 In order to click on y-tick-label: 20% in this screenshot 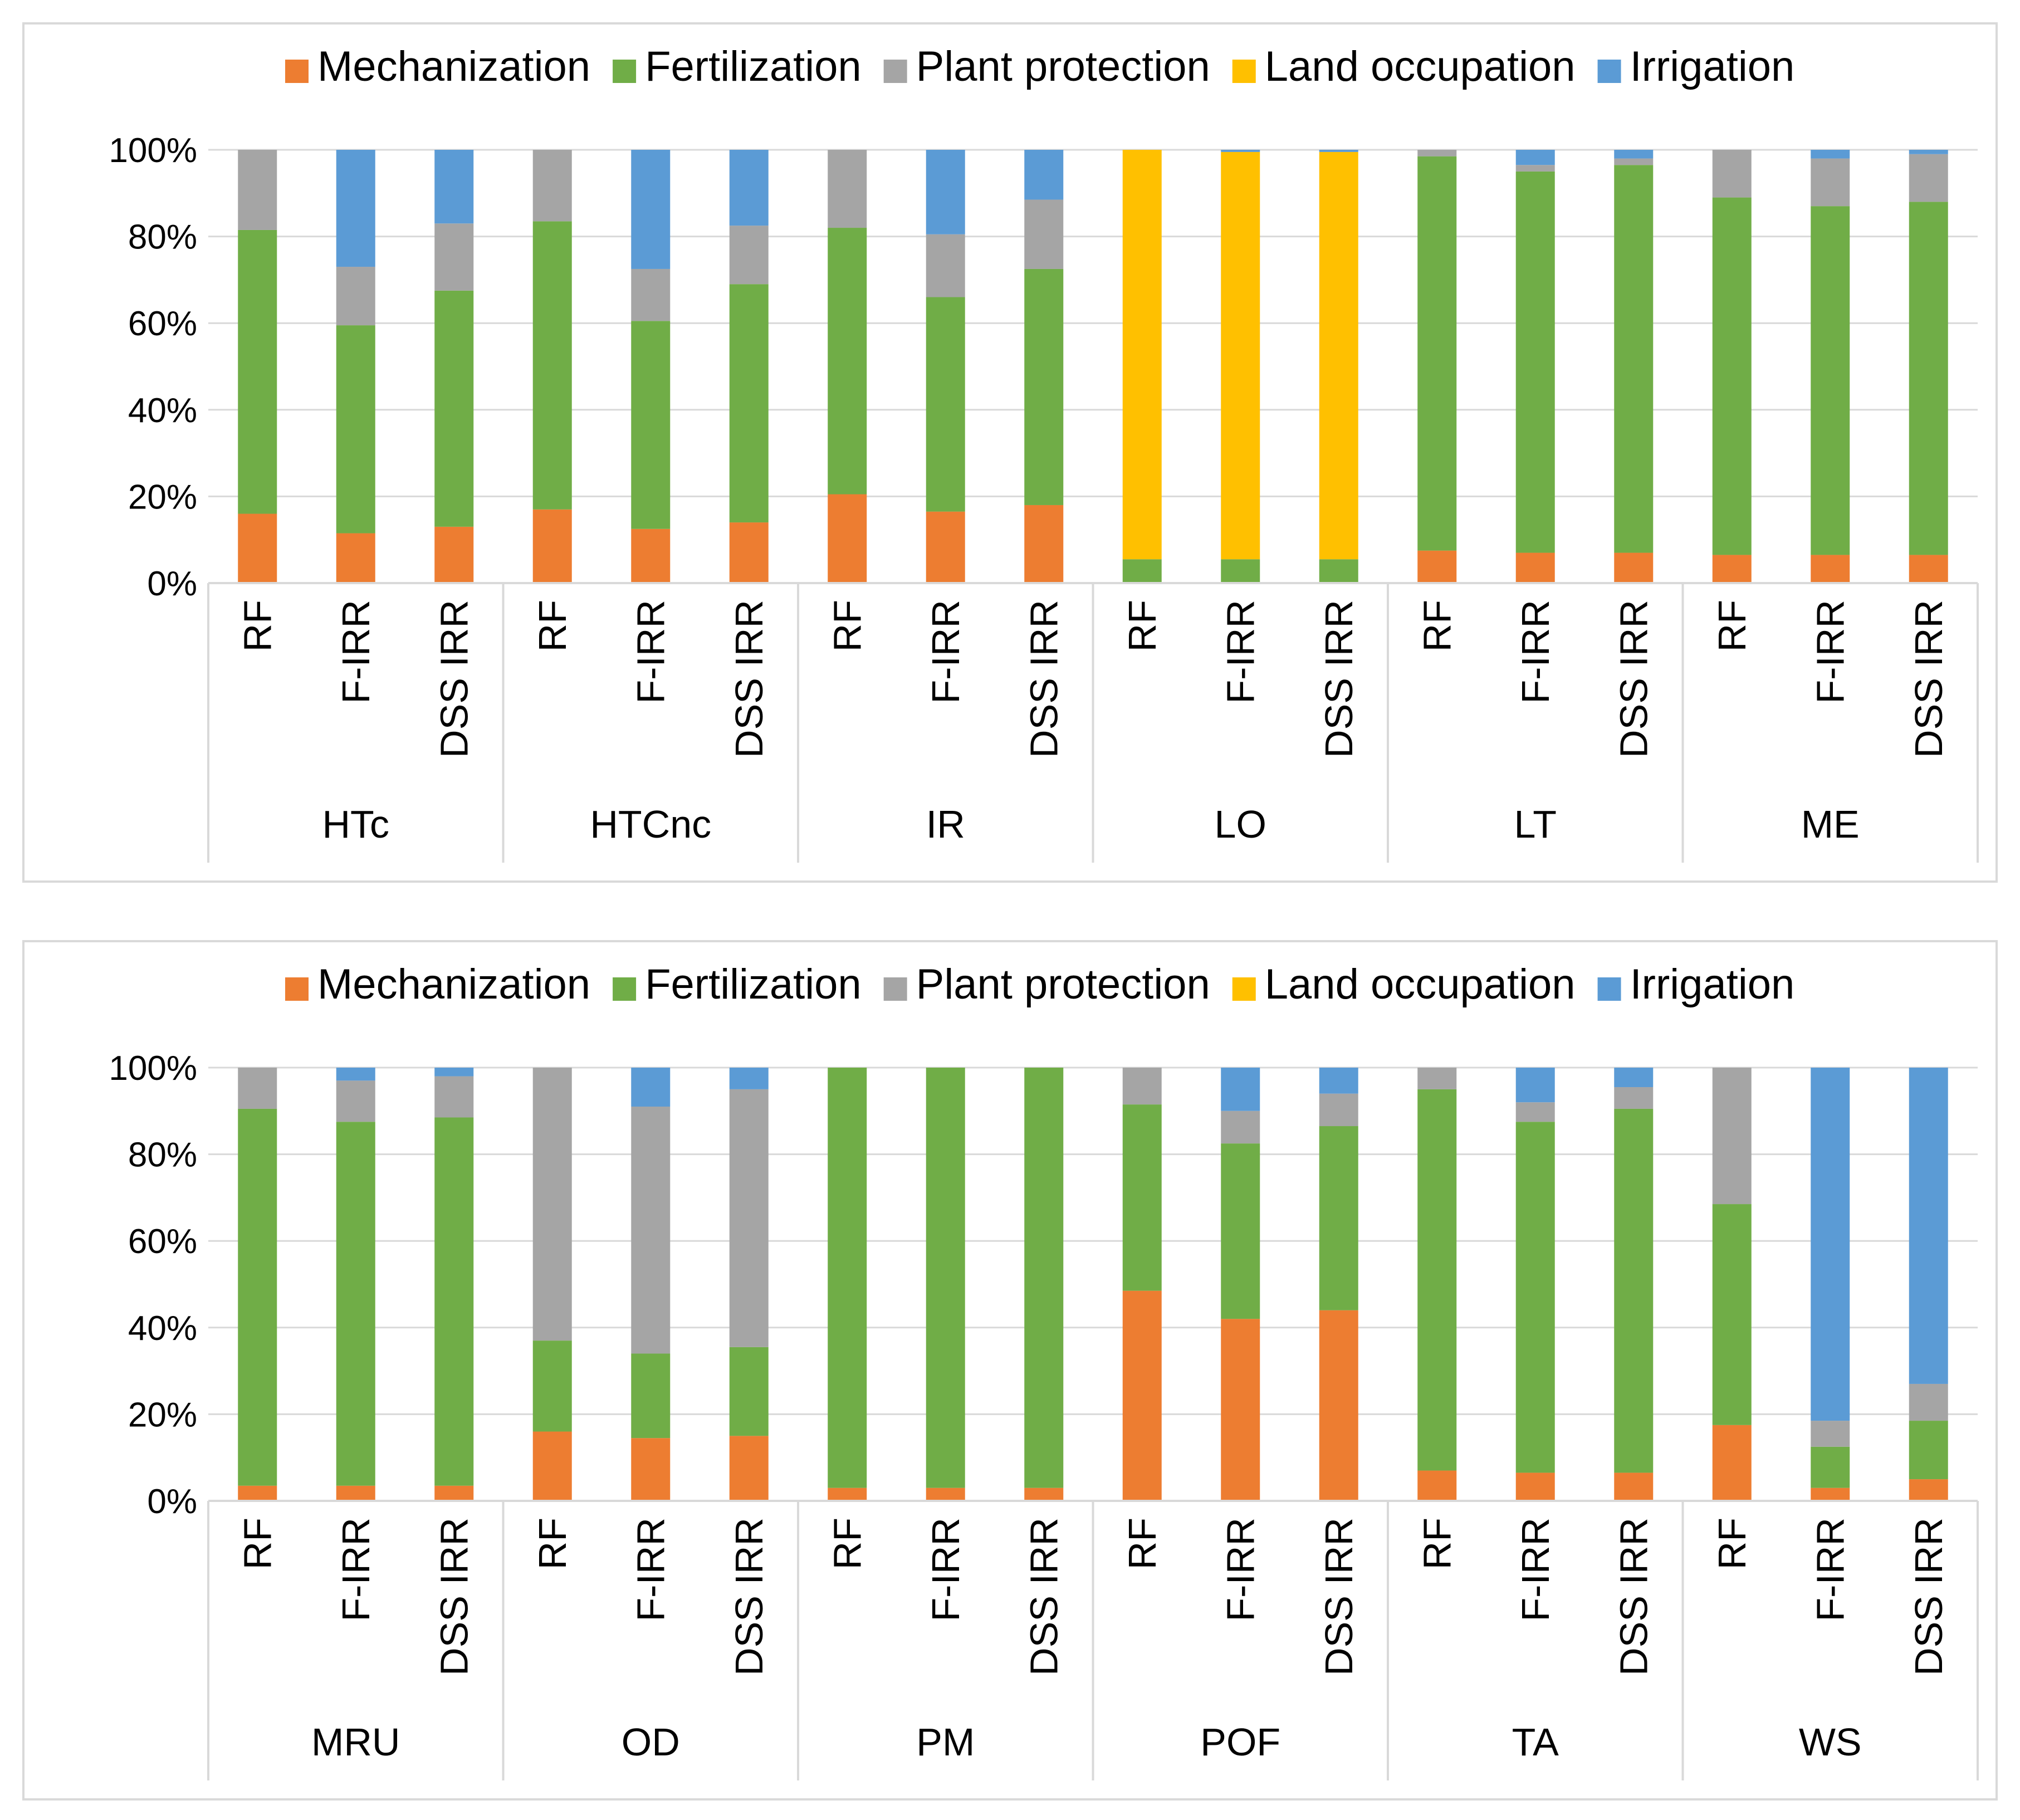, I will do `click(162, 1415)`.